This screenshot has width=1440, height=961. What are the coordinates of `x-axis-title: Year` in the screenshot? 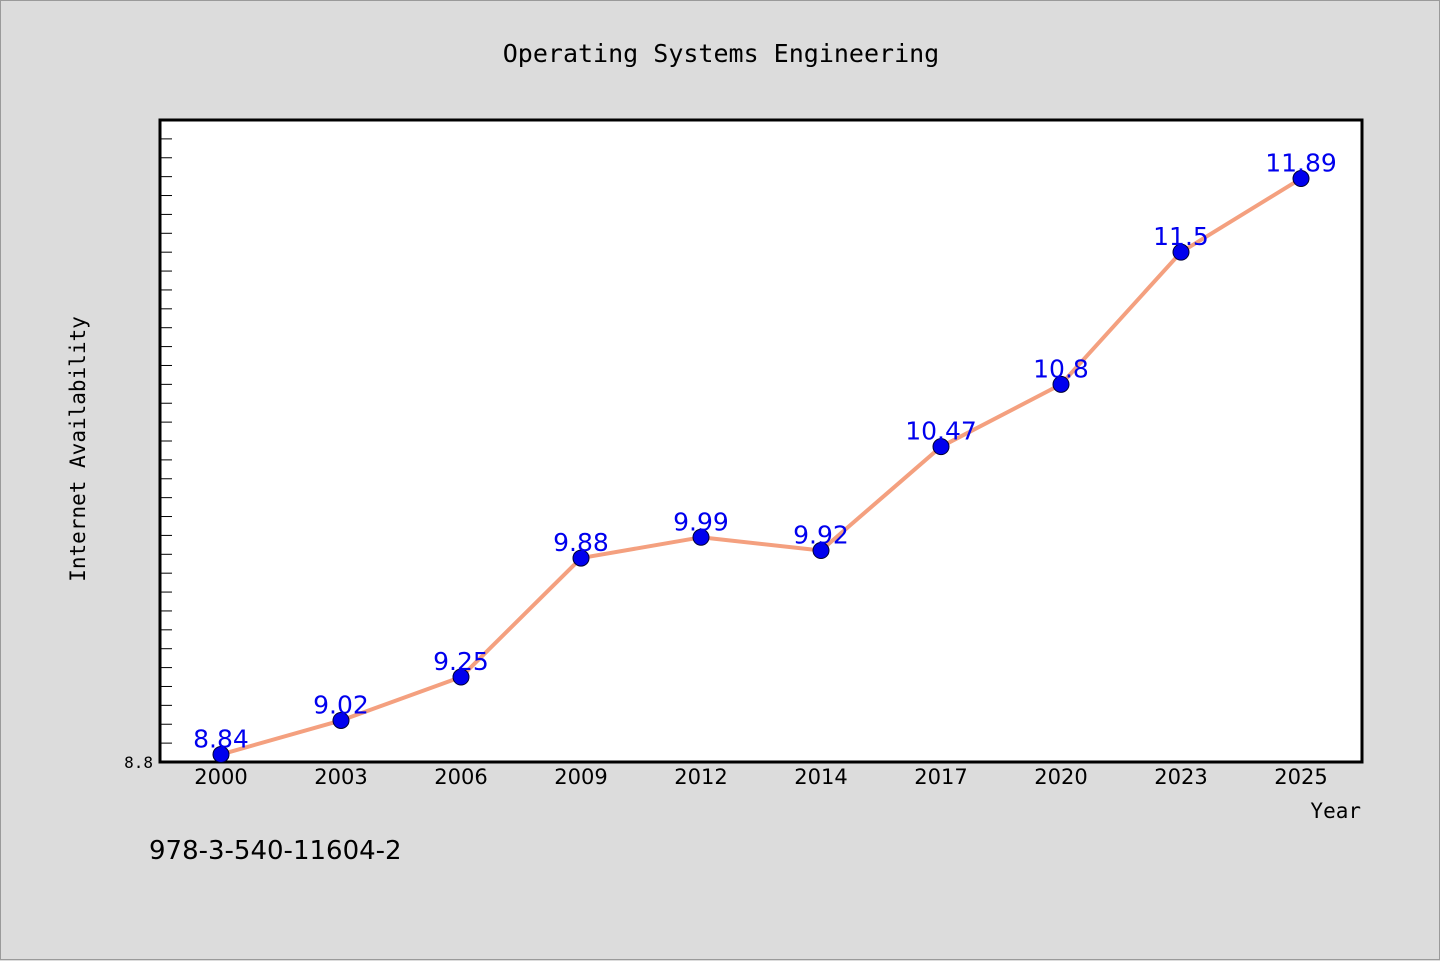 It's located at (1335, 811).